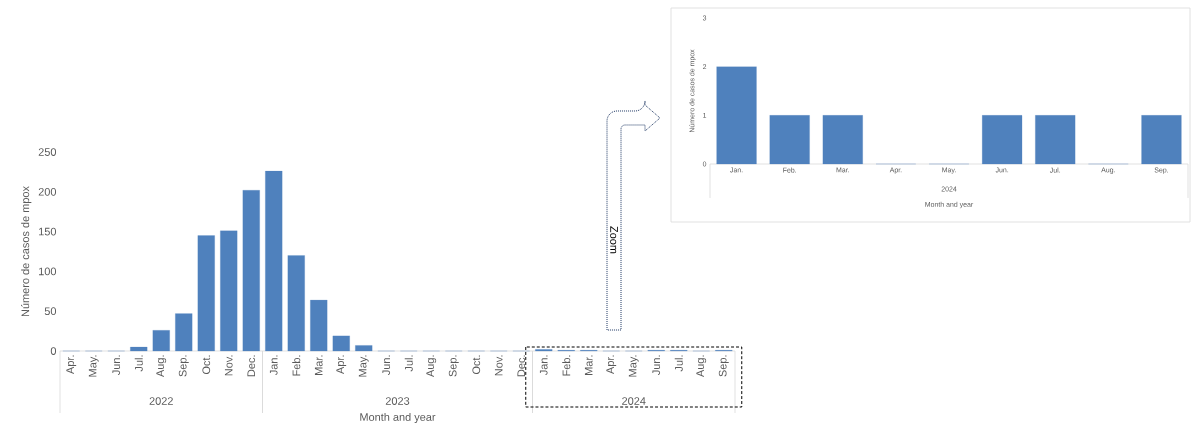 This screenshot has height=430, width=1192. What do you see at coordinates (47, 191) in the screenshot?
I see `y-tick-label: 200` at bounding box center [47, 191].